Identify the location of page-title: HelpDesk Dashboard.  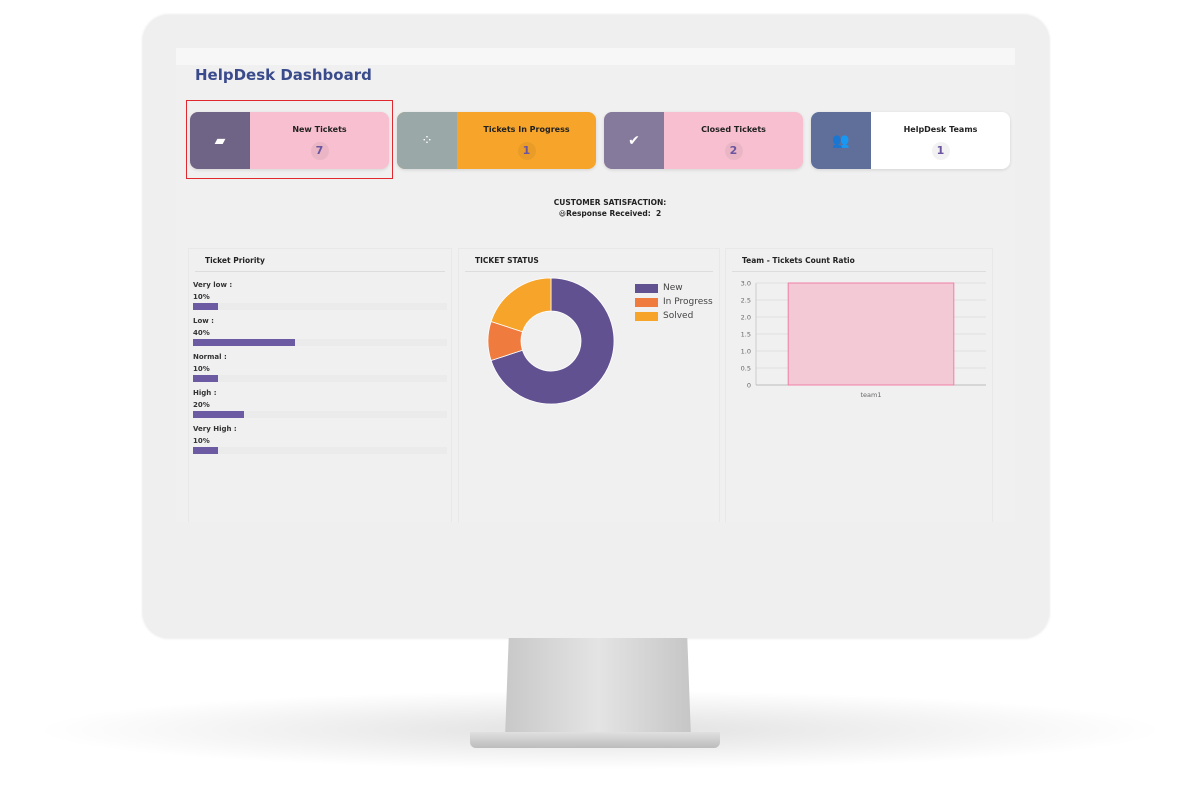
(283, 75).